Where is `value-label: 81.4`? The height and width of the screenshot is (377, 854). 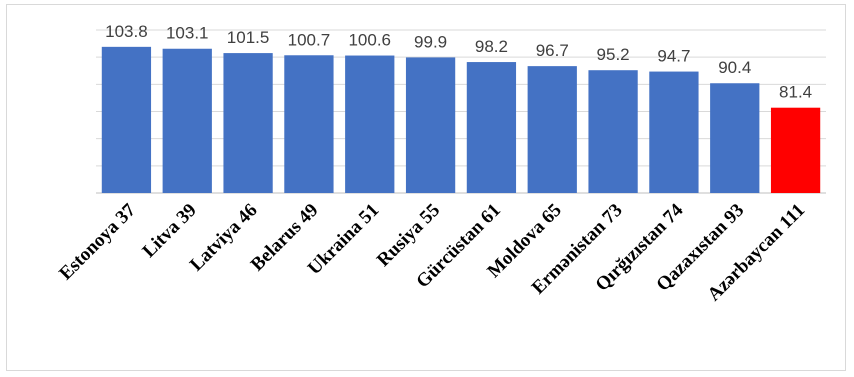 value-label: 81.4 is located at coordinates (795, 92).